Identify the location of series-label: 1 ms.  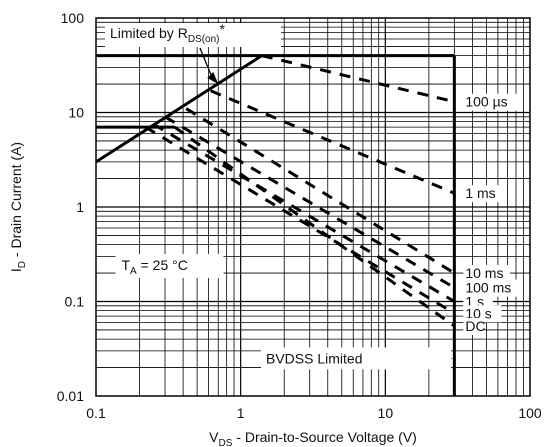
(480, 193).